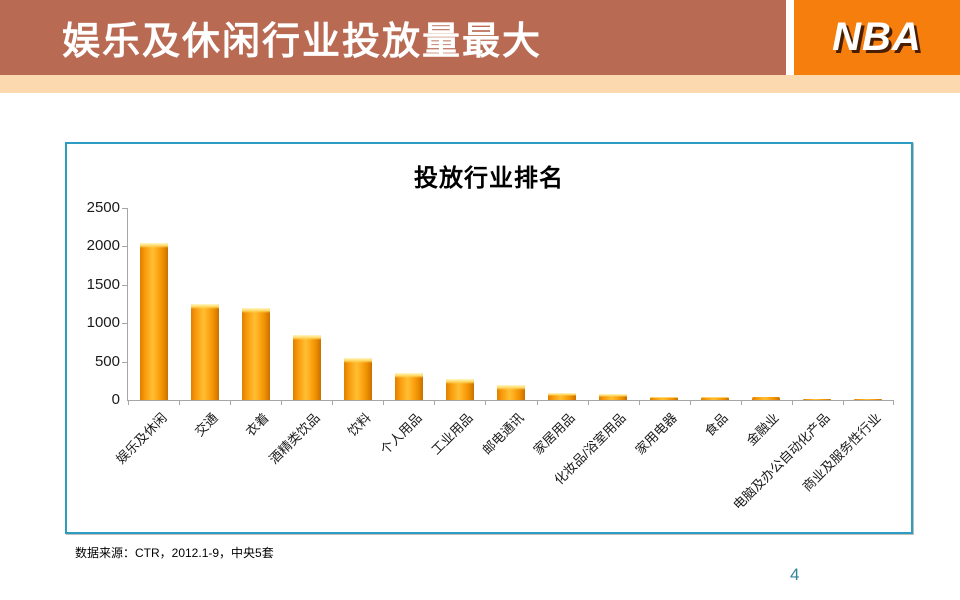  What do you see at coordinates (489, 178) in the screenshot?
I see `chart-title: 投放行业排名` at bounding box center [489, 178].